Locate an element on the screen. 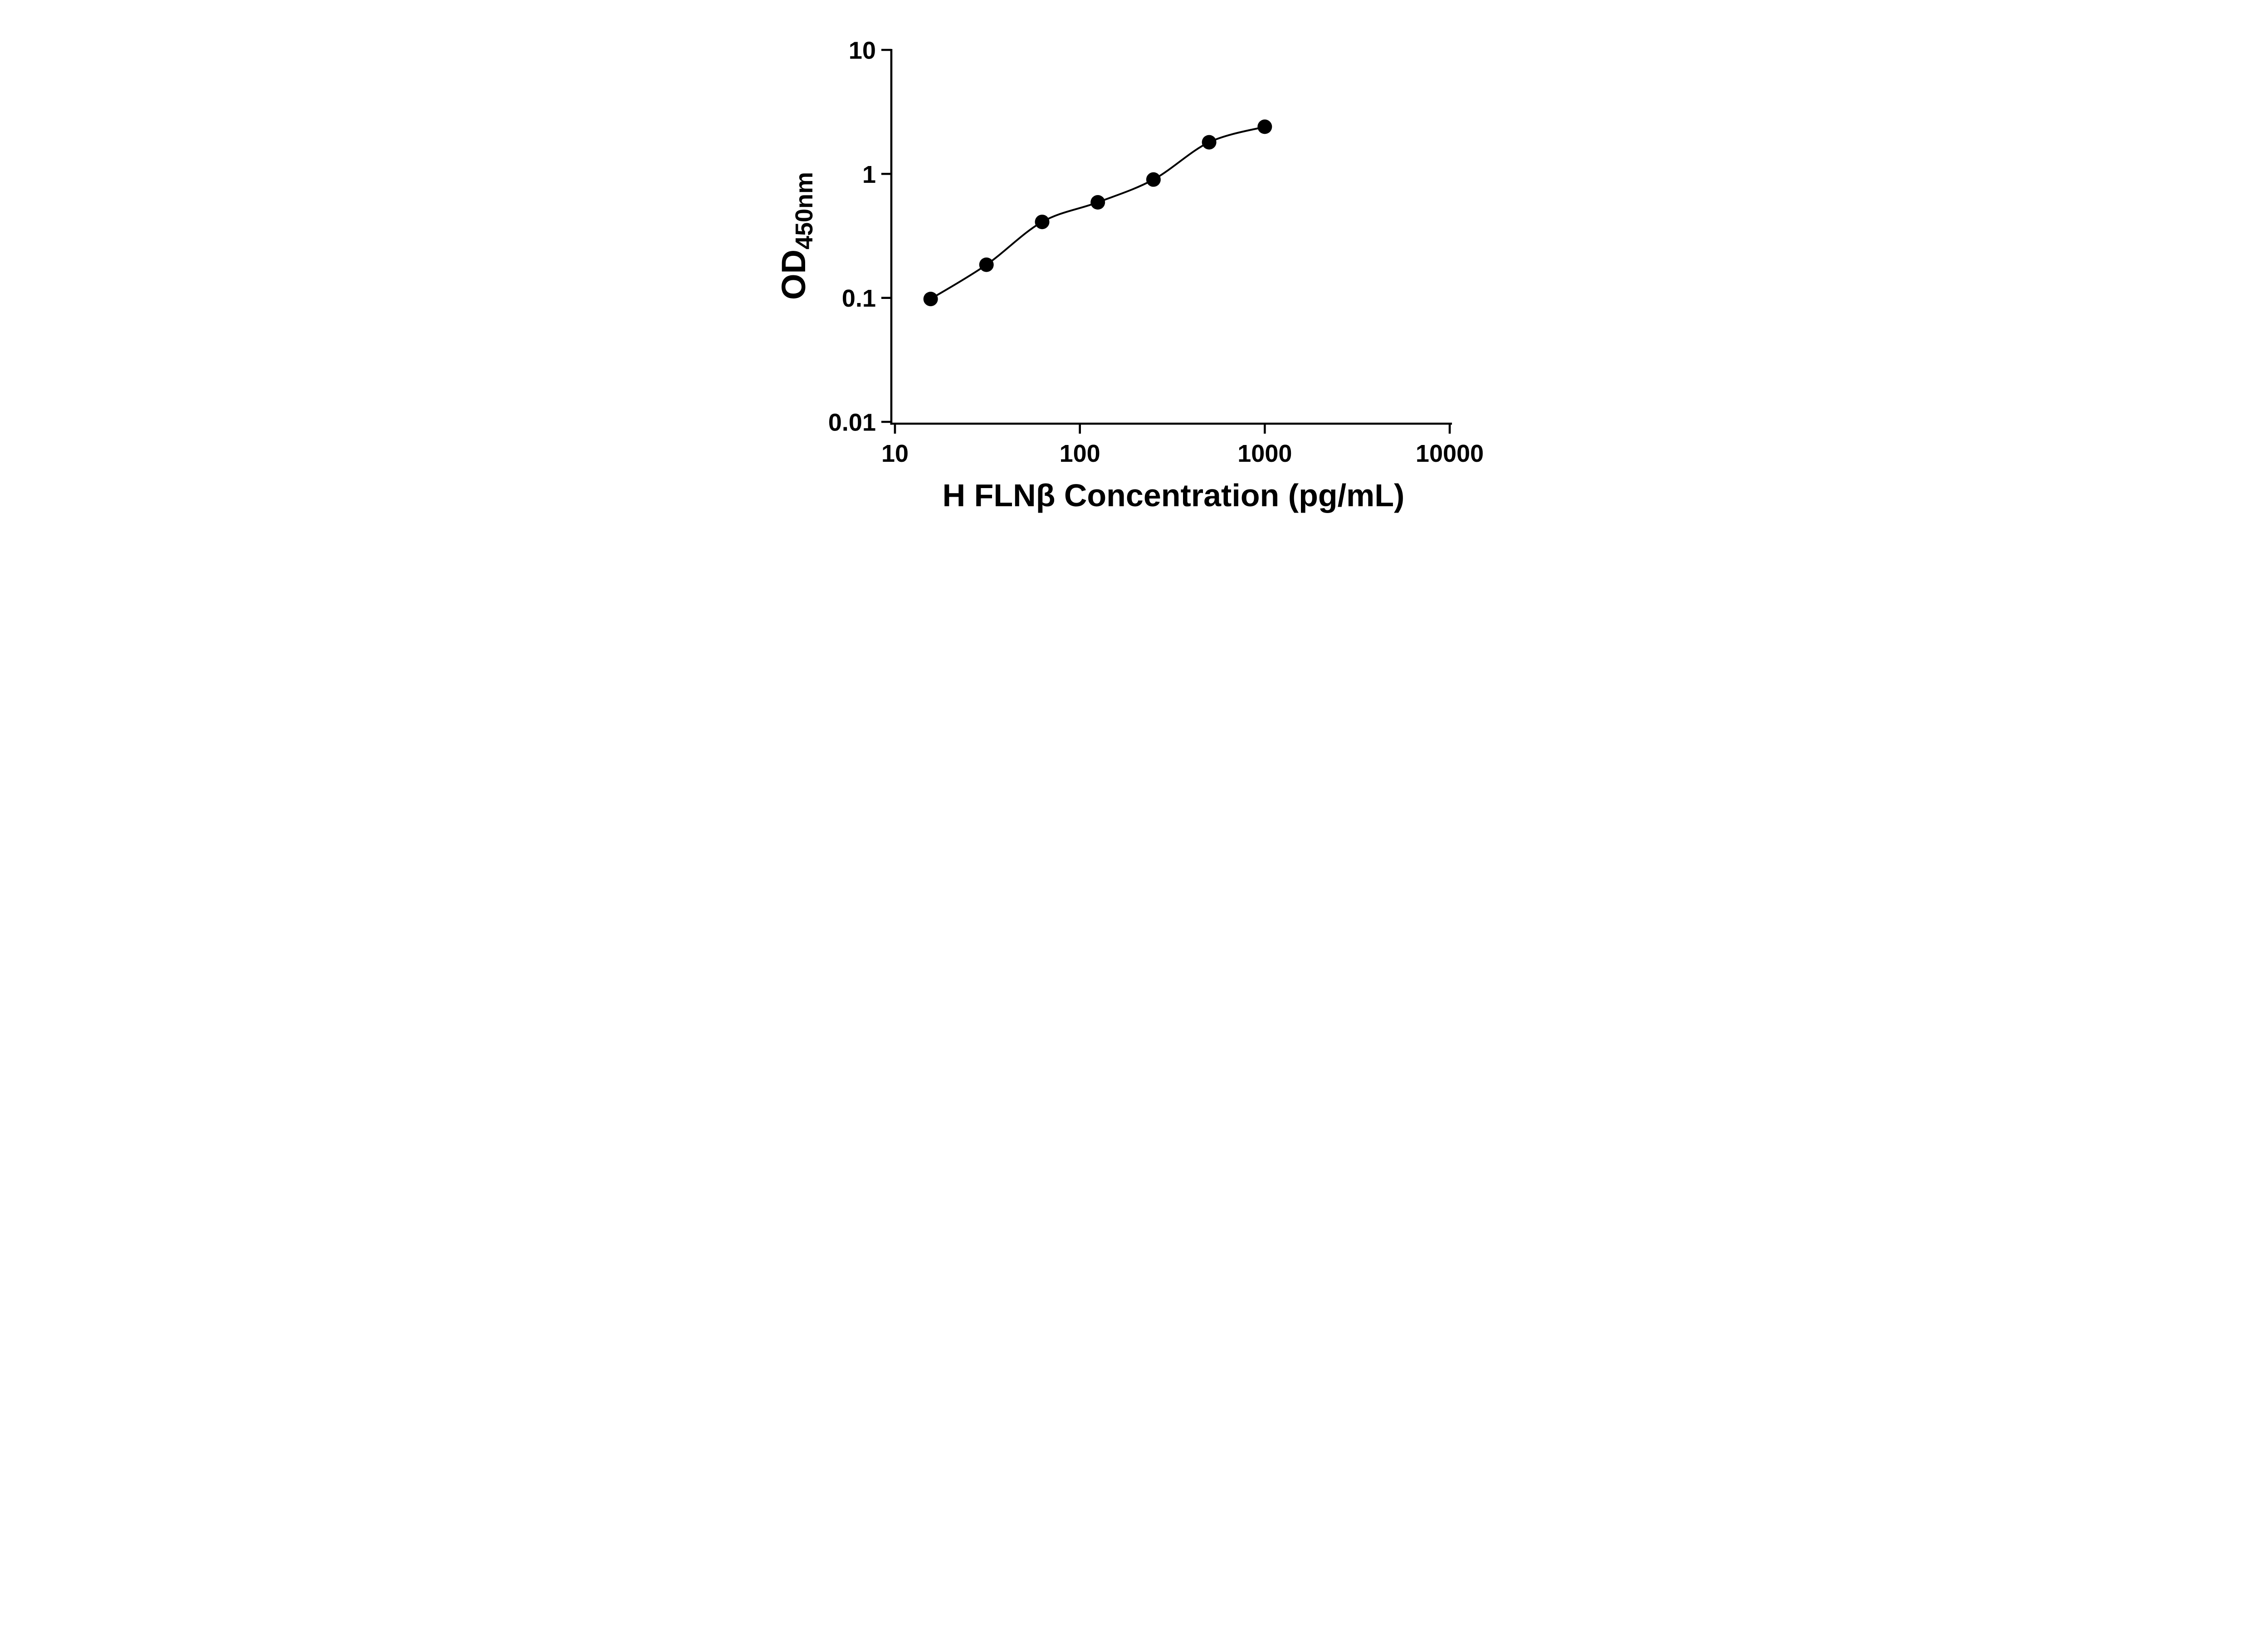 The width and height of the screenshot is (2268, 1633). data-series is located at coordinates (1097, 213).